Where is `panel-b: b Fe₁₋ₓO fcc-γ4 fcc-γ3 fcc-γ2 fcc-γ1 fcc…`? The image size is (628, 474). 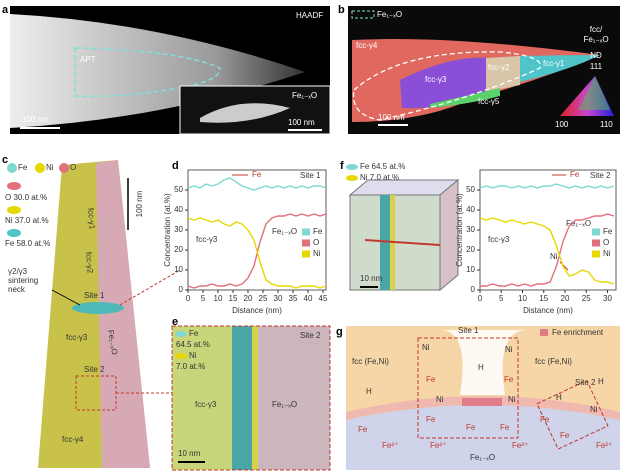
panel-b: b Fe₁₋ₓO fcc-γ4 fcc-γ3 fcc-γ2 fcc-γ1 fcc… is located at coordinates (479, 69).